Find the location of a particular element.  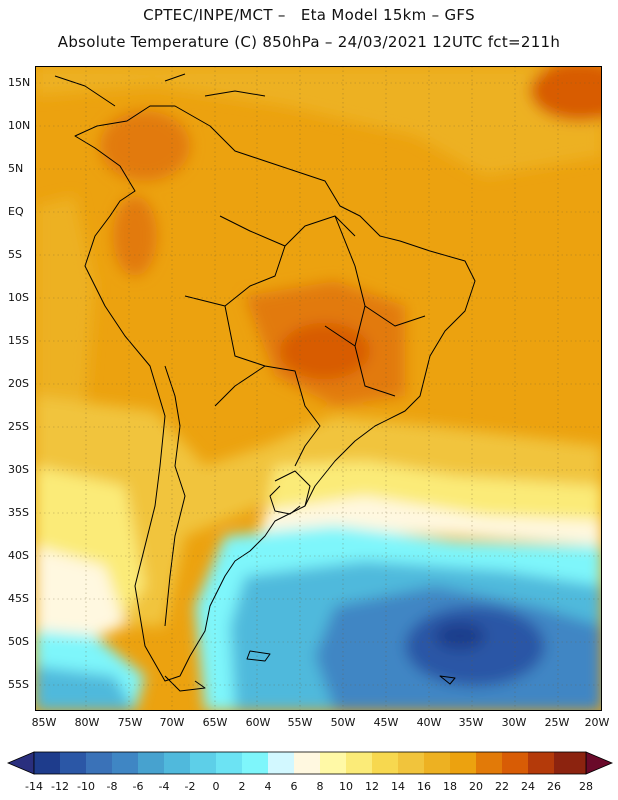

temperature-zone-darkest-blue is located at coordinates (460, 636).